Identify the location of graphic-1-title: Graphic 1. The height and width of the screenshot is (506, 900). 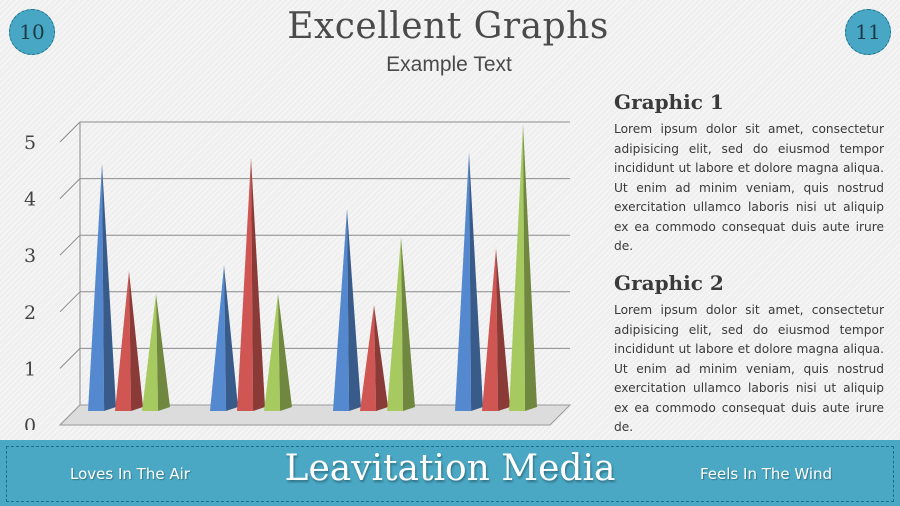
(669, 102).